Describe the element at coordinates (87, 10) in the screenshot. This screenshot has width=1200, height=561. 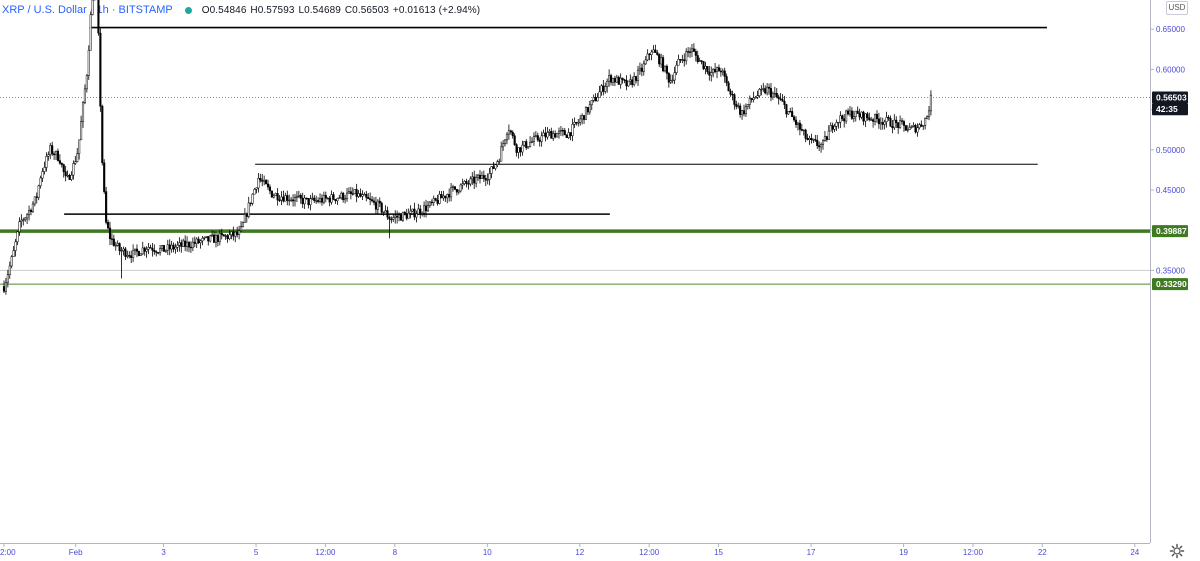
I see `symbol-title: XRP / U.S. Dollar · 1h · BITSTAMP` at that location.